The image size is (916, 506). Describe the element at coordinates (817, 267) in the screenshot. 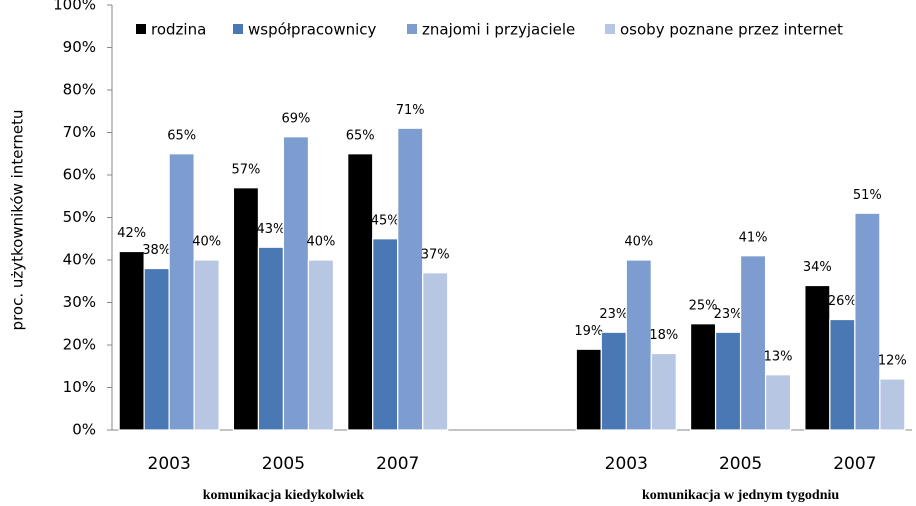

I see `data-label: 34%` at that location.